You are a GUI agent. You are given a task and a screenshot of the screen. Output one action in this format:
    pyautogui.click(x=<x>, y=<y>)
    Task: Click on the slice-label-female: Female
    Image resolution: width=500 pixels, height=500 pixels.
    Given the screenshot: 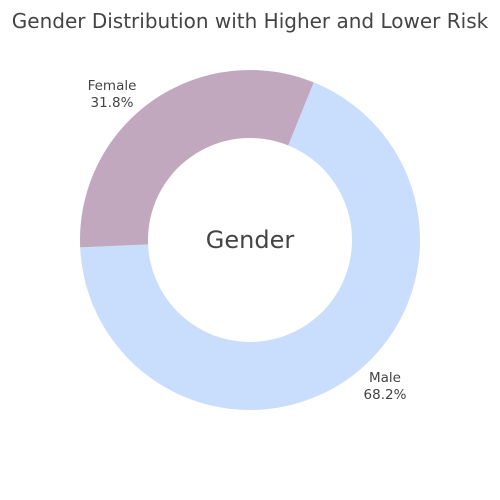 What is the action you would take?
    pyautogui.click(x=112, y=86)
    